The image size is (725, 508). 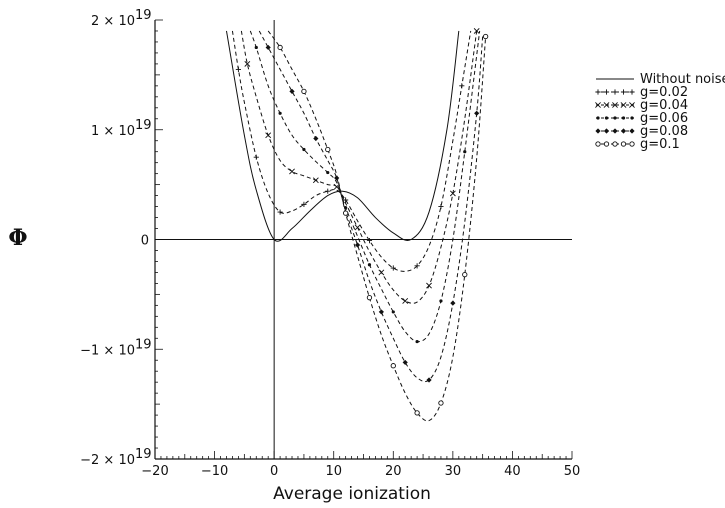 I want to click on legend-label: Without noise, so click(x=682, y=79).